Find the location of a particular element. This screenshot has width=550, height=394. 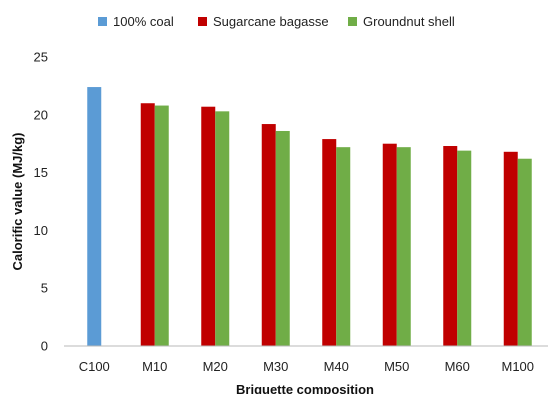

y-axis-title: Calorific value (MJ/kg) is located at coordinates (17, 202).